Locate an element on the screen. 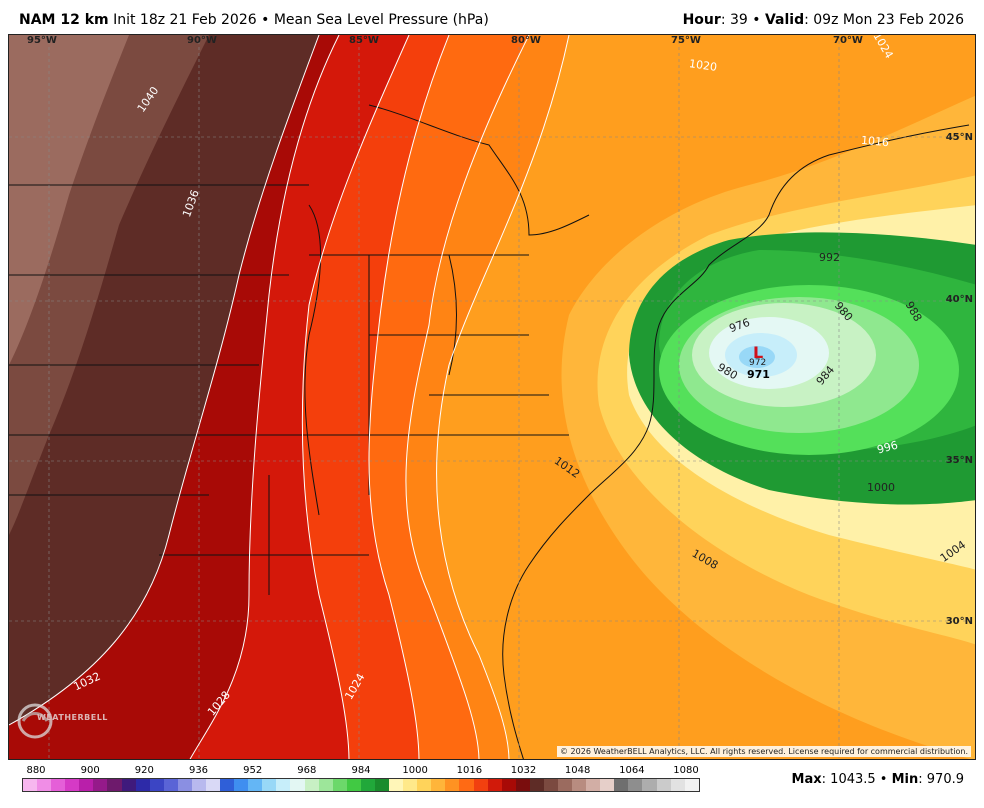  hour-label: Hour is located at coordinates (701, 20).